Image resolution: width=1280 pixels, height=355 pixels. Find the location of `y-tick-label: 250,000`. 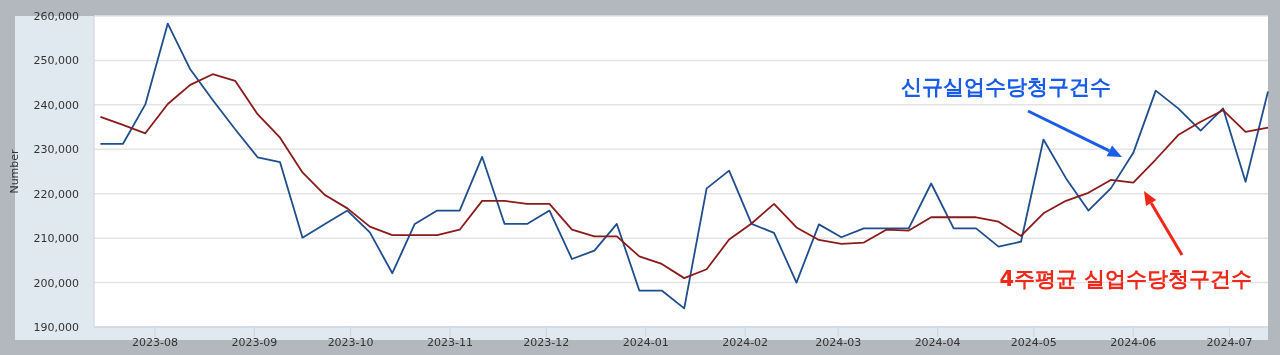

y-tick-label: 250,000 is located at coordinates (56, 61).